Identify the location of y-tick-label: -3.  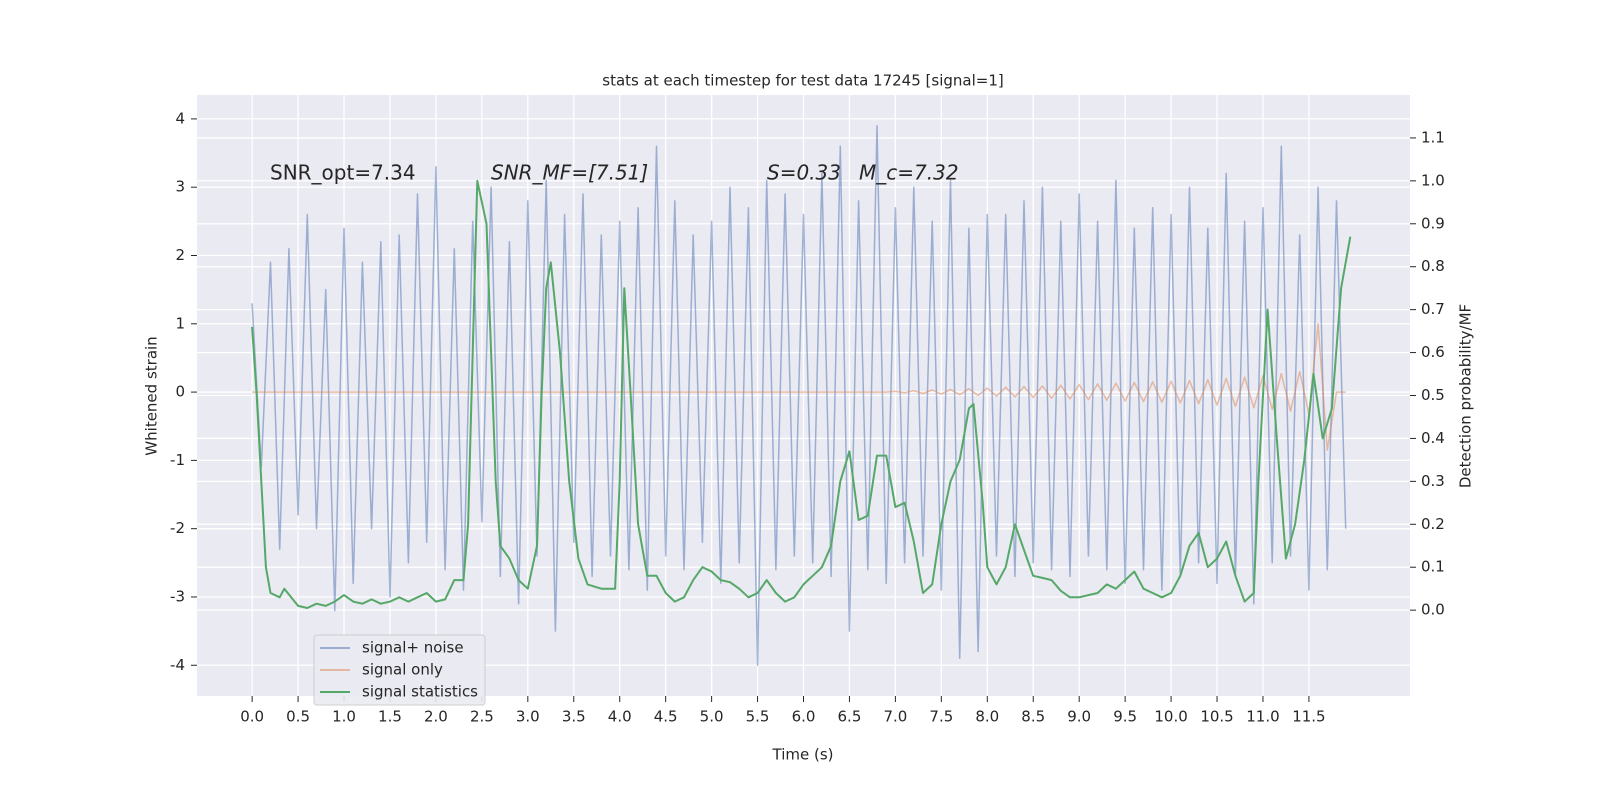
(177, 596).